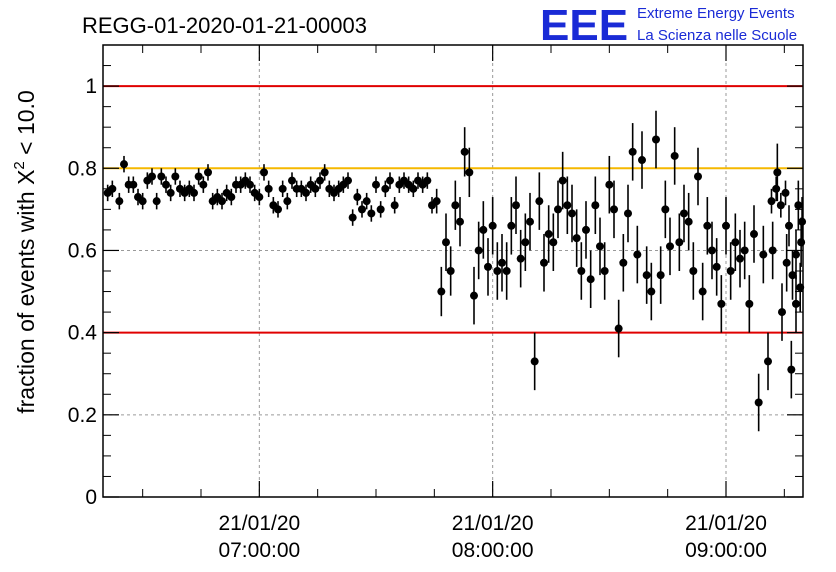  What do you see at coordinates (83, 333) in the screenshot?
I see `y-tick-label: 0.4` at bounding box center [83, 333].